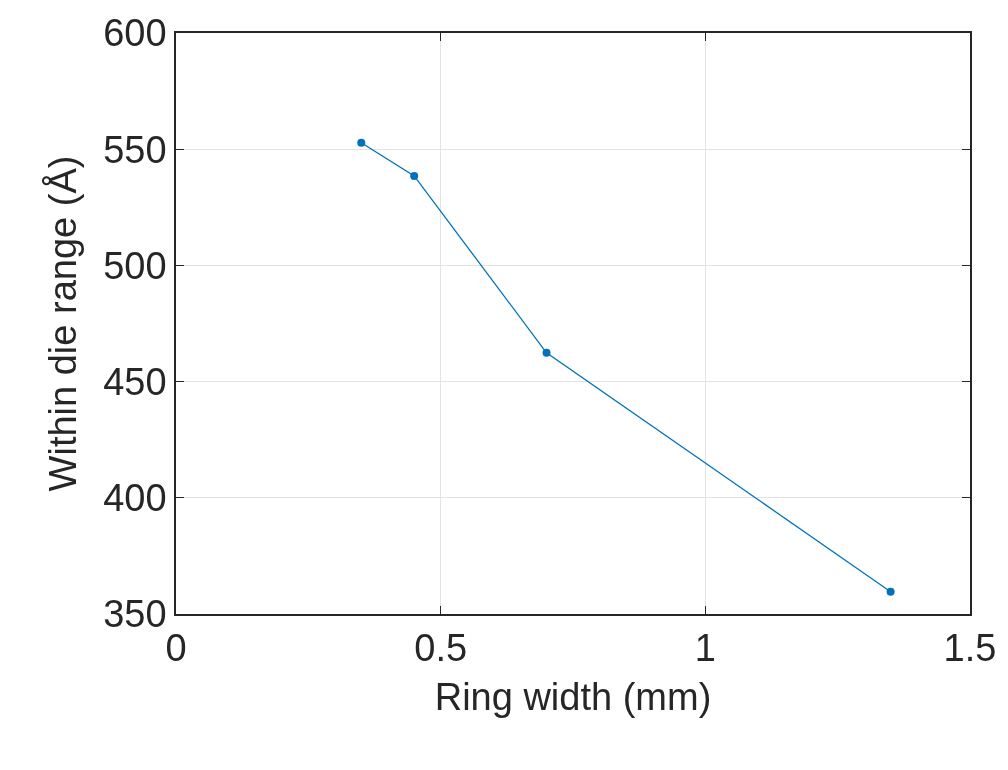 The image size is (1008, 770). I want to click on y-tick-label: 450, so click(135, 381).